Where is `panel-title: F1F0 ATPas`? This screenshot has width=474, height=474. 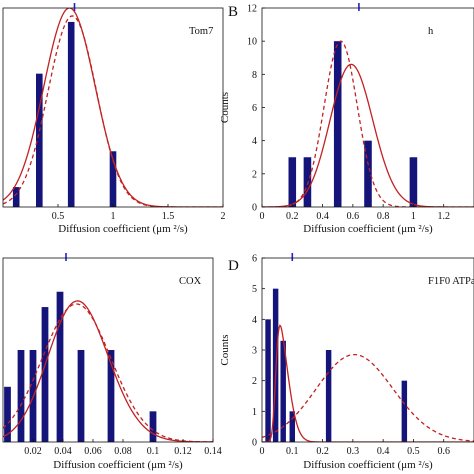
panel-title: F1F0 ATPas is located at coordinates (451, 281).